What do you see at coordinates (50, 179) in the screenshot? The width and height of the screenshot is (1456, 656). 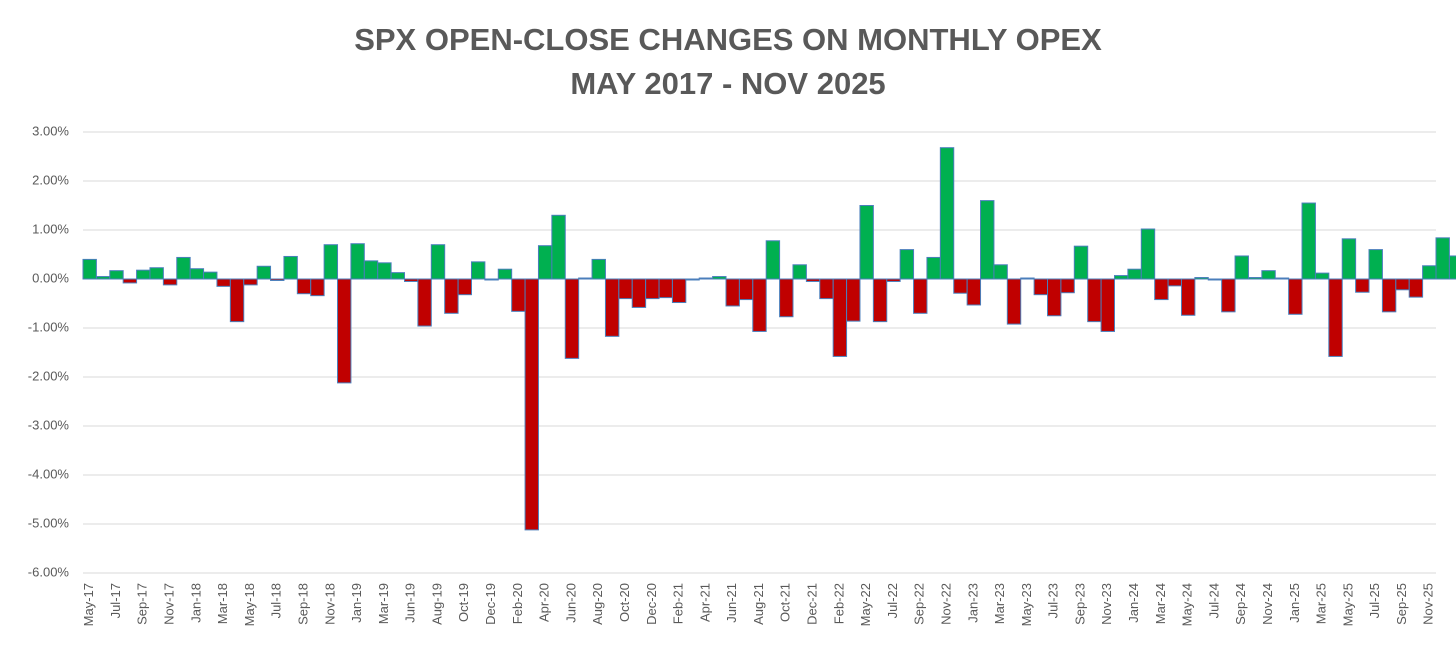 I see `y-tick-label: 2.00%` at bounding box center [50, 179].